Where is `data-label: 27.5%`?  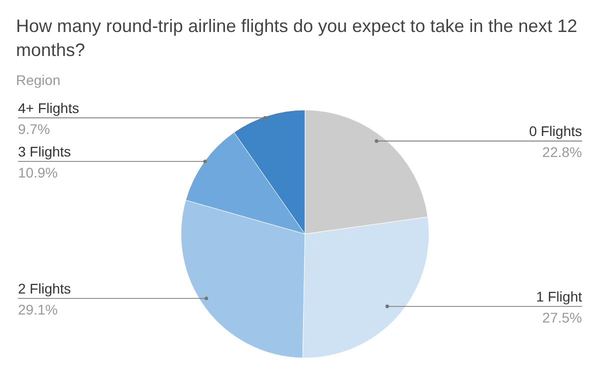
data-label: 27.5% is located at coordinates (562, 317).